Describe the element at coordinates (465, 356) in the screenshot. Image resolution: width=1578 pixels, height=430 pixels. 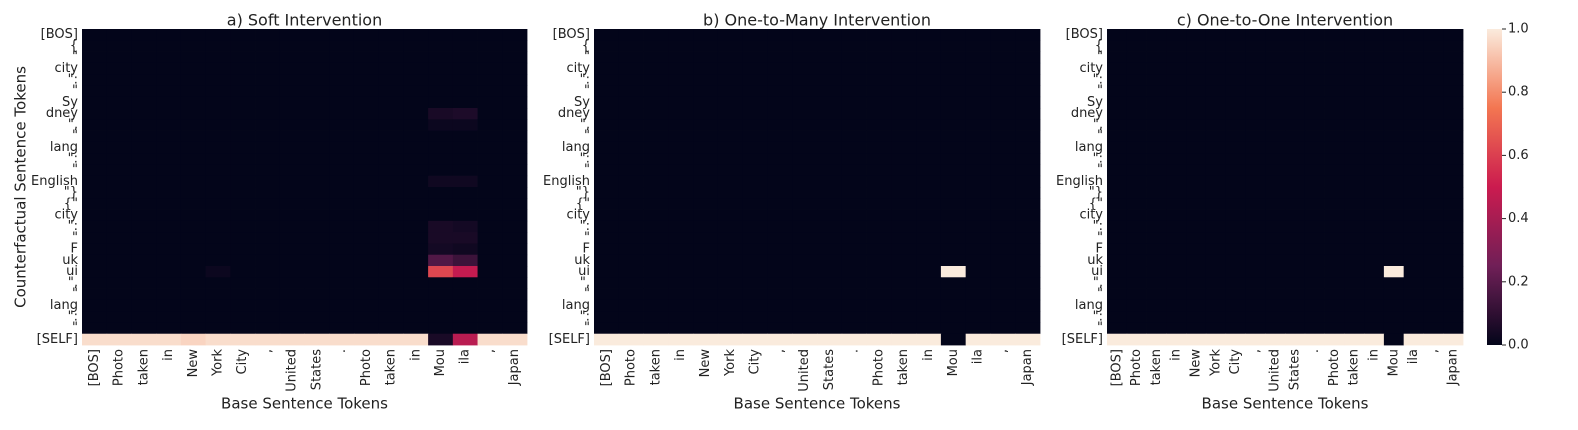
I see `x-tick-label: ila` at that location.